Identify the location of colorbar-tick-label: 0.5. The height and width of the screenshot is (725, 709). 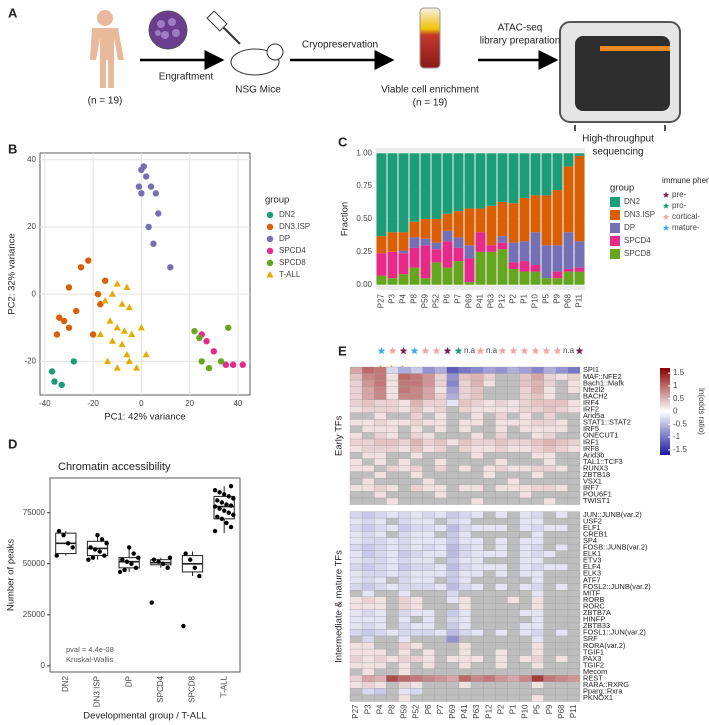
(679, 398).